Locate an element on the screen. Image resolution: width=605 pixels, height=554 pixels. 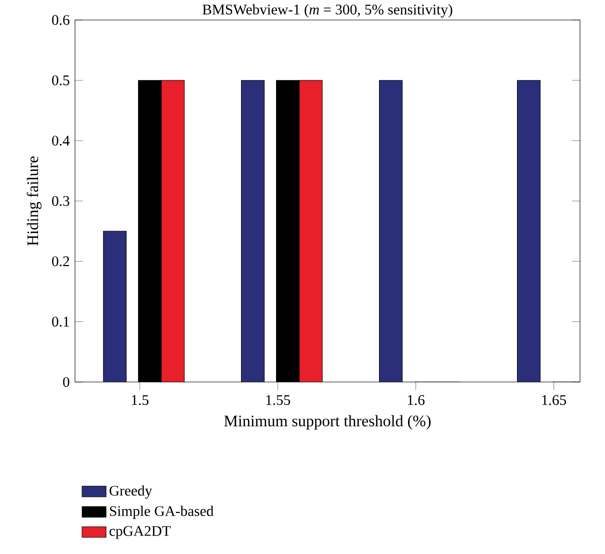
y-tick-label: 0.2 is located at coordinates (61, 261).